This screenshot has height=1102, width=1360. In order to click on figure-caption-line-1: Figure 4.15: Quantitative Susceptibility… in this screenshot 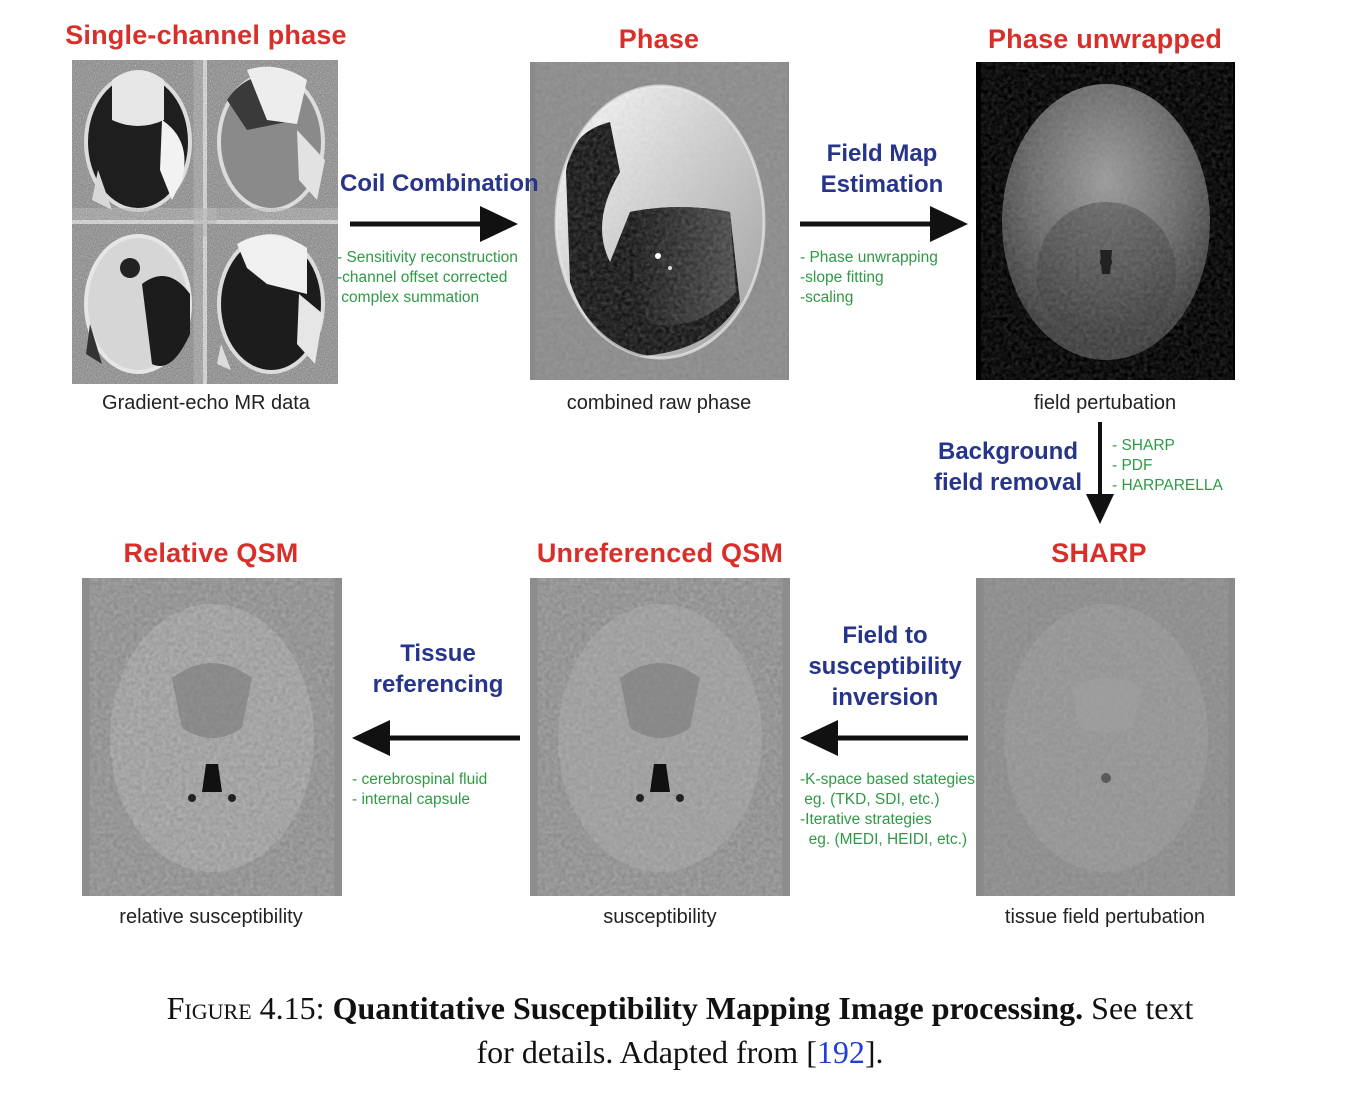, I will do `click(680, 1008)`.